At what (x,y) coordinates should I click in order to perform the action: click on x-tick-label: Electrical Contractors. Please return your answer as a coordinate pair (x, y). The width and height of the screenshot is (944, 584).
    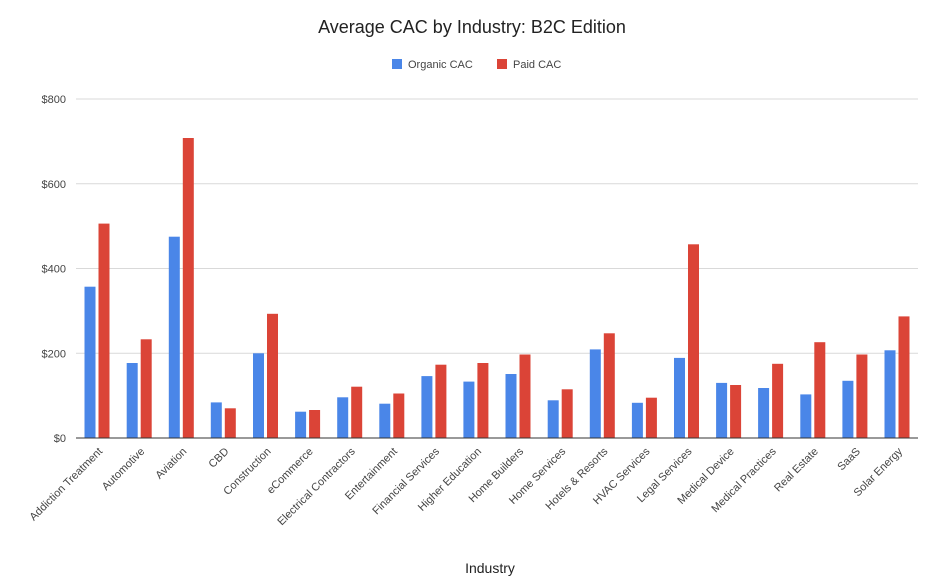
    Looking at the image, I should click on (316, 486).